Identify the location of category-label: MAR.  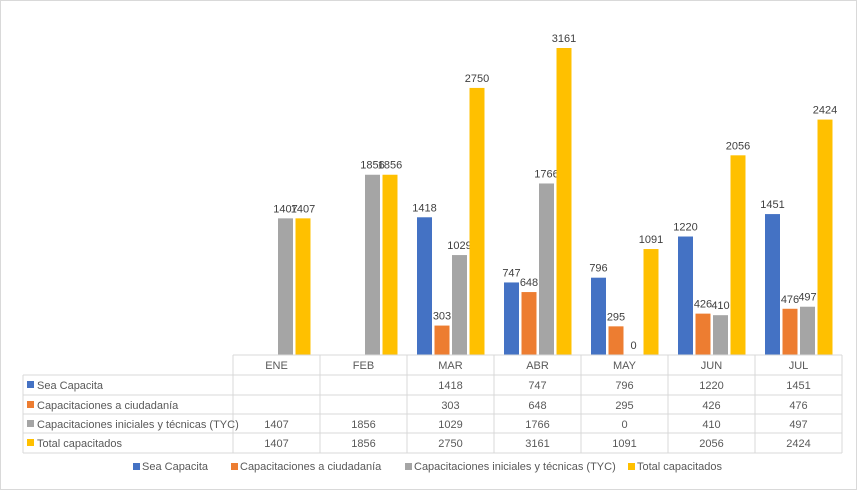
(450, 366).